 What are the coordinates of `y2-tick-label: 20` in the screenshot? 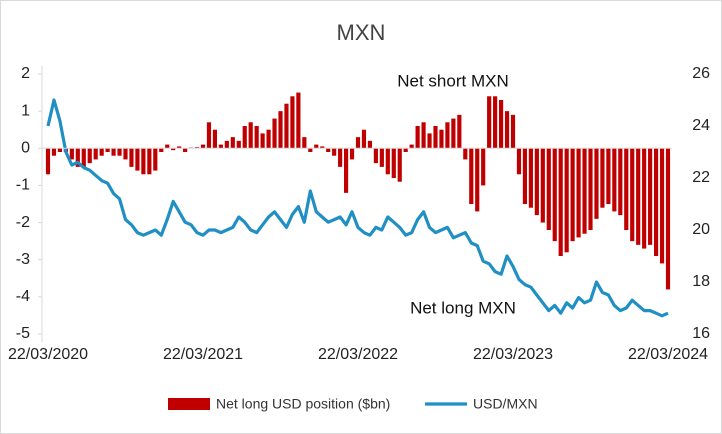 It's located at (701, 229).